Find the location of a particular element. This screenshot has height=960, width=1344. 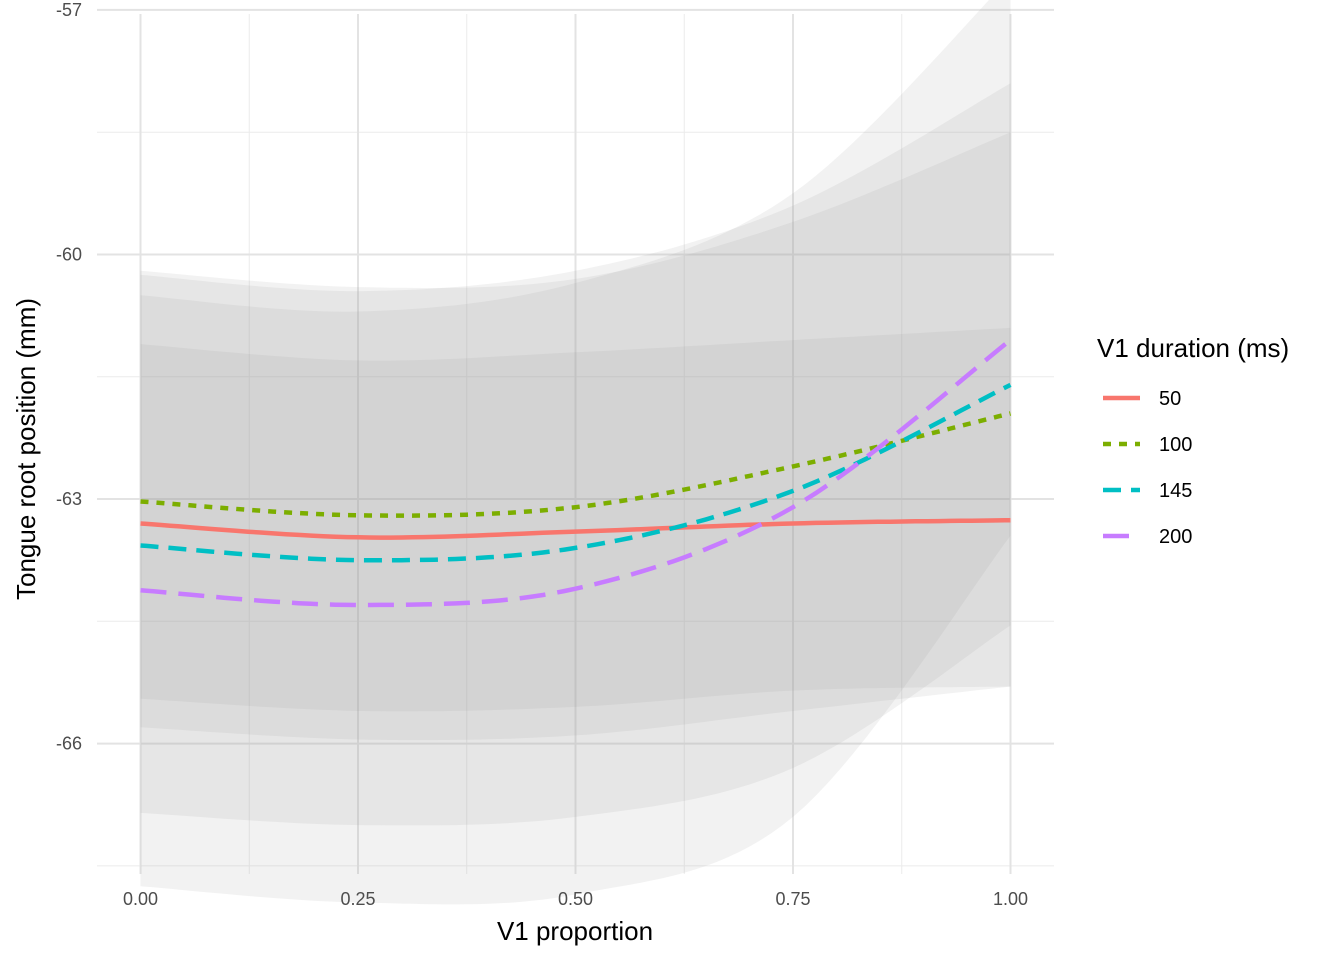

y-axis-title: Tongue root position (mm) is located at coordinates (26, 449).